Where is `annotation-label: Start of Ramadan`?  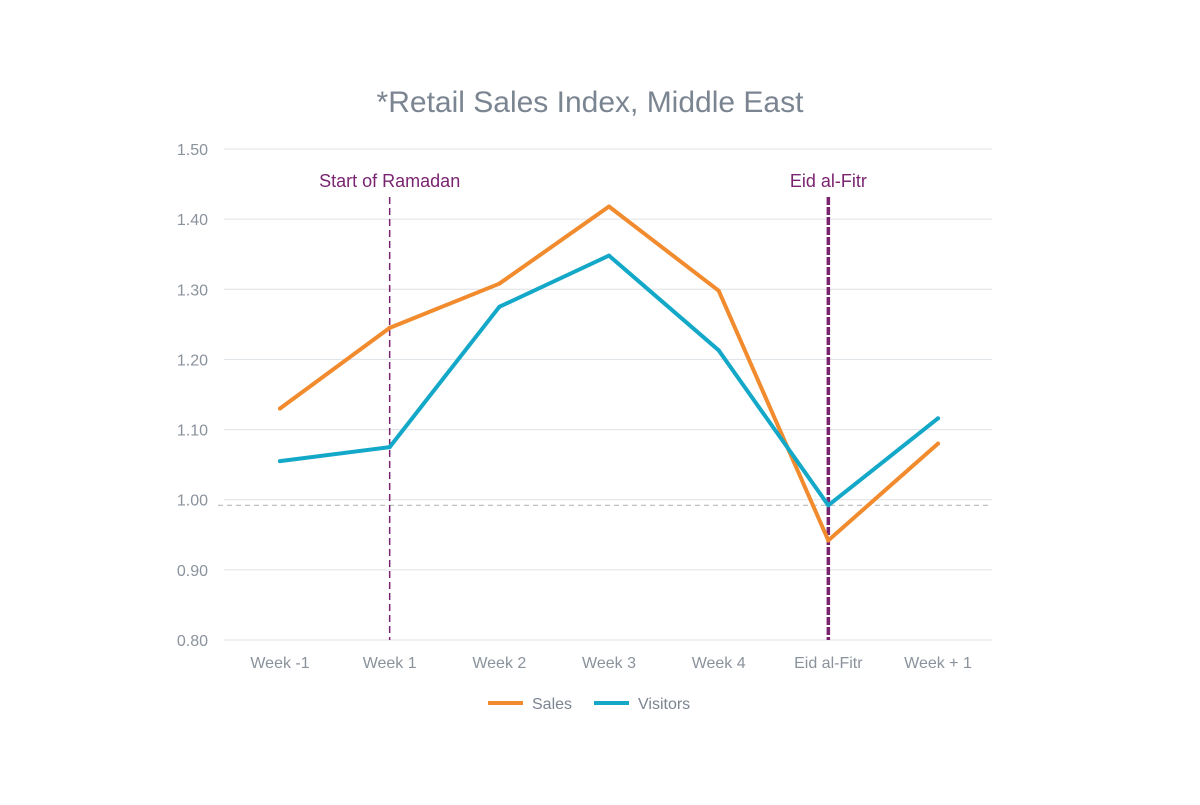
annotation-label: Start of Ramadan is located at coordinates (389, 181).